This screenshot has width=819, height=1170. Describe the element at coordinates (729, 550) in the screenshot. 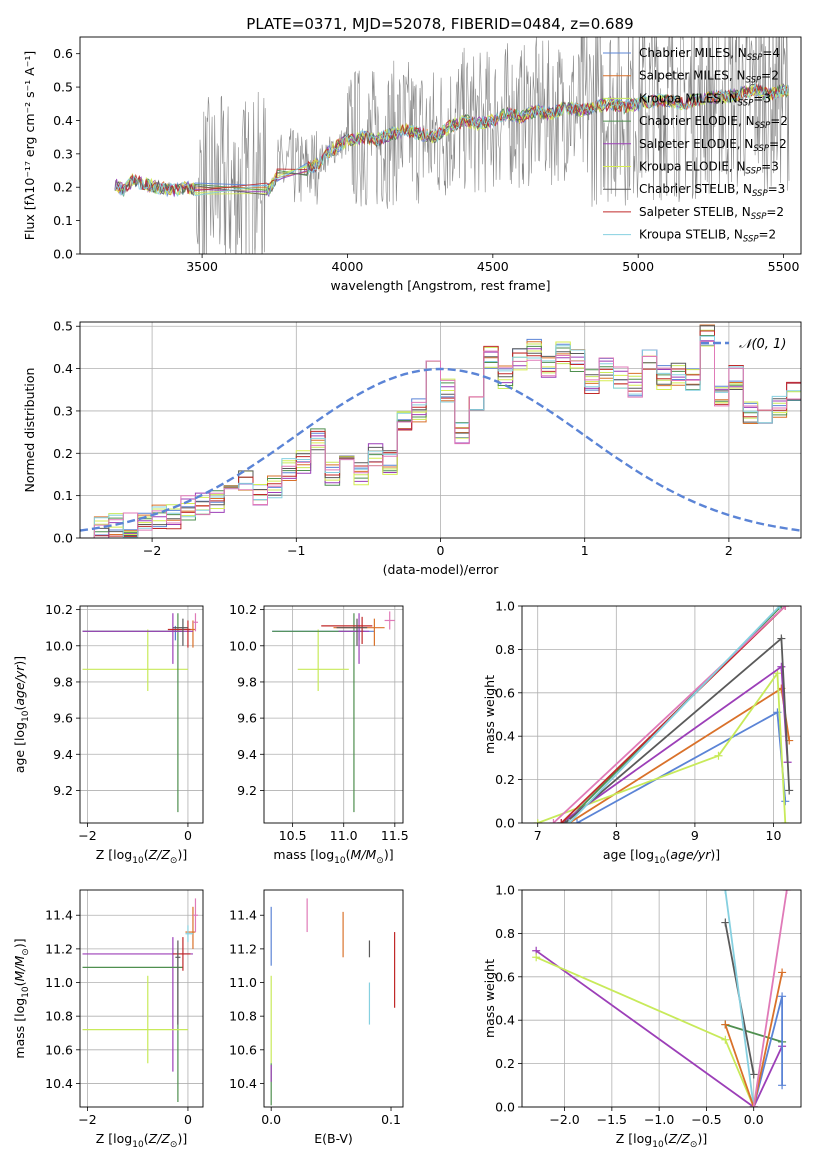

I see `x-tick-label: 2` at that location.